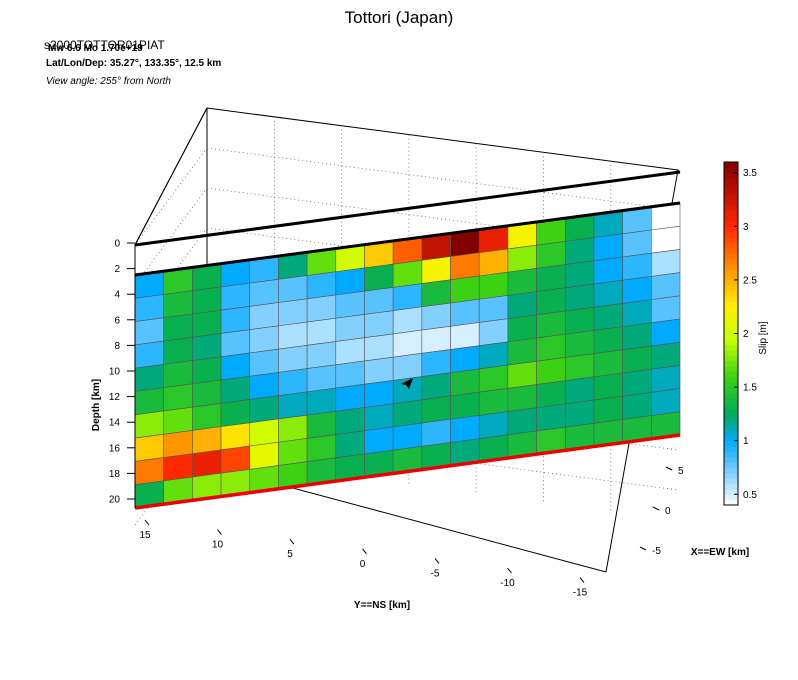 Image resolution: width=798 pixels, height=680 pixels. I want to click on colorbar-tick-label: 2, so click(746, 334).